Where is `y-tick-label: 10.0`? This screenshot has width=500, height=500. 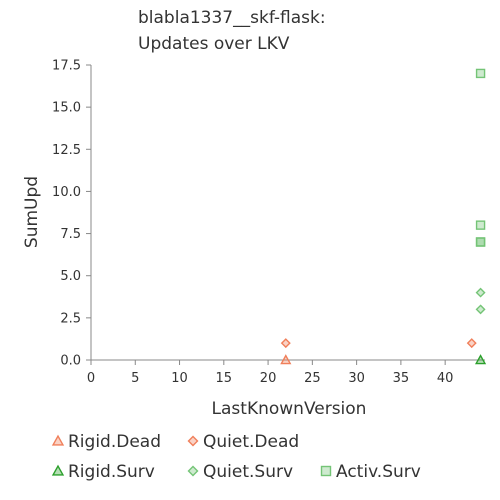 y-tick-label: 10.0 is located at coordinates (66, 192).